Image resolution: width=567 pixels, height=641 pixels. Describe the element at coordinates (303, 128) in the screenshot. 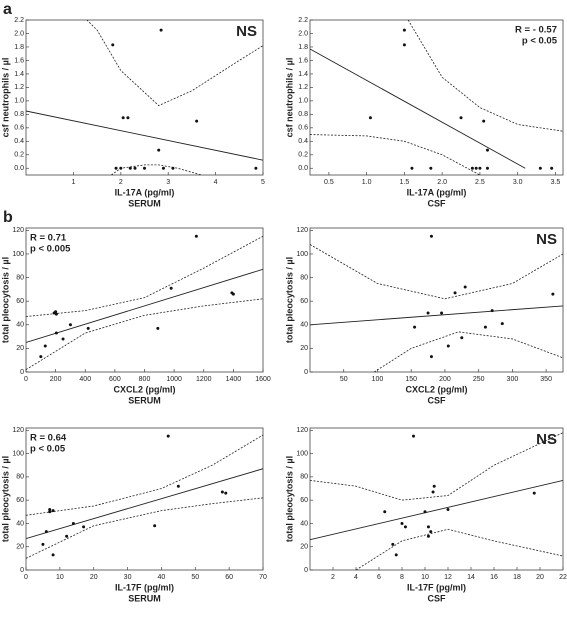

I see `y-tick-label: 0.6` at that location.